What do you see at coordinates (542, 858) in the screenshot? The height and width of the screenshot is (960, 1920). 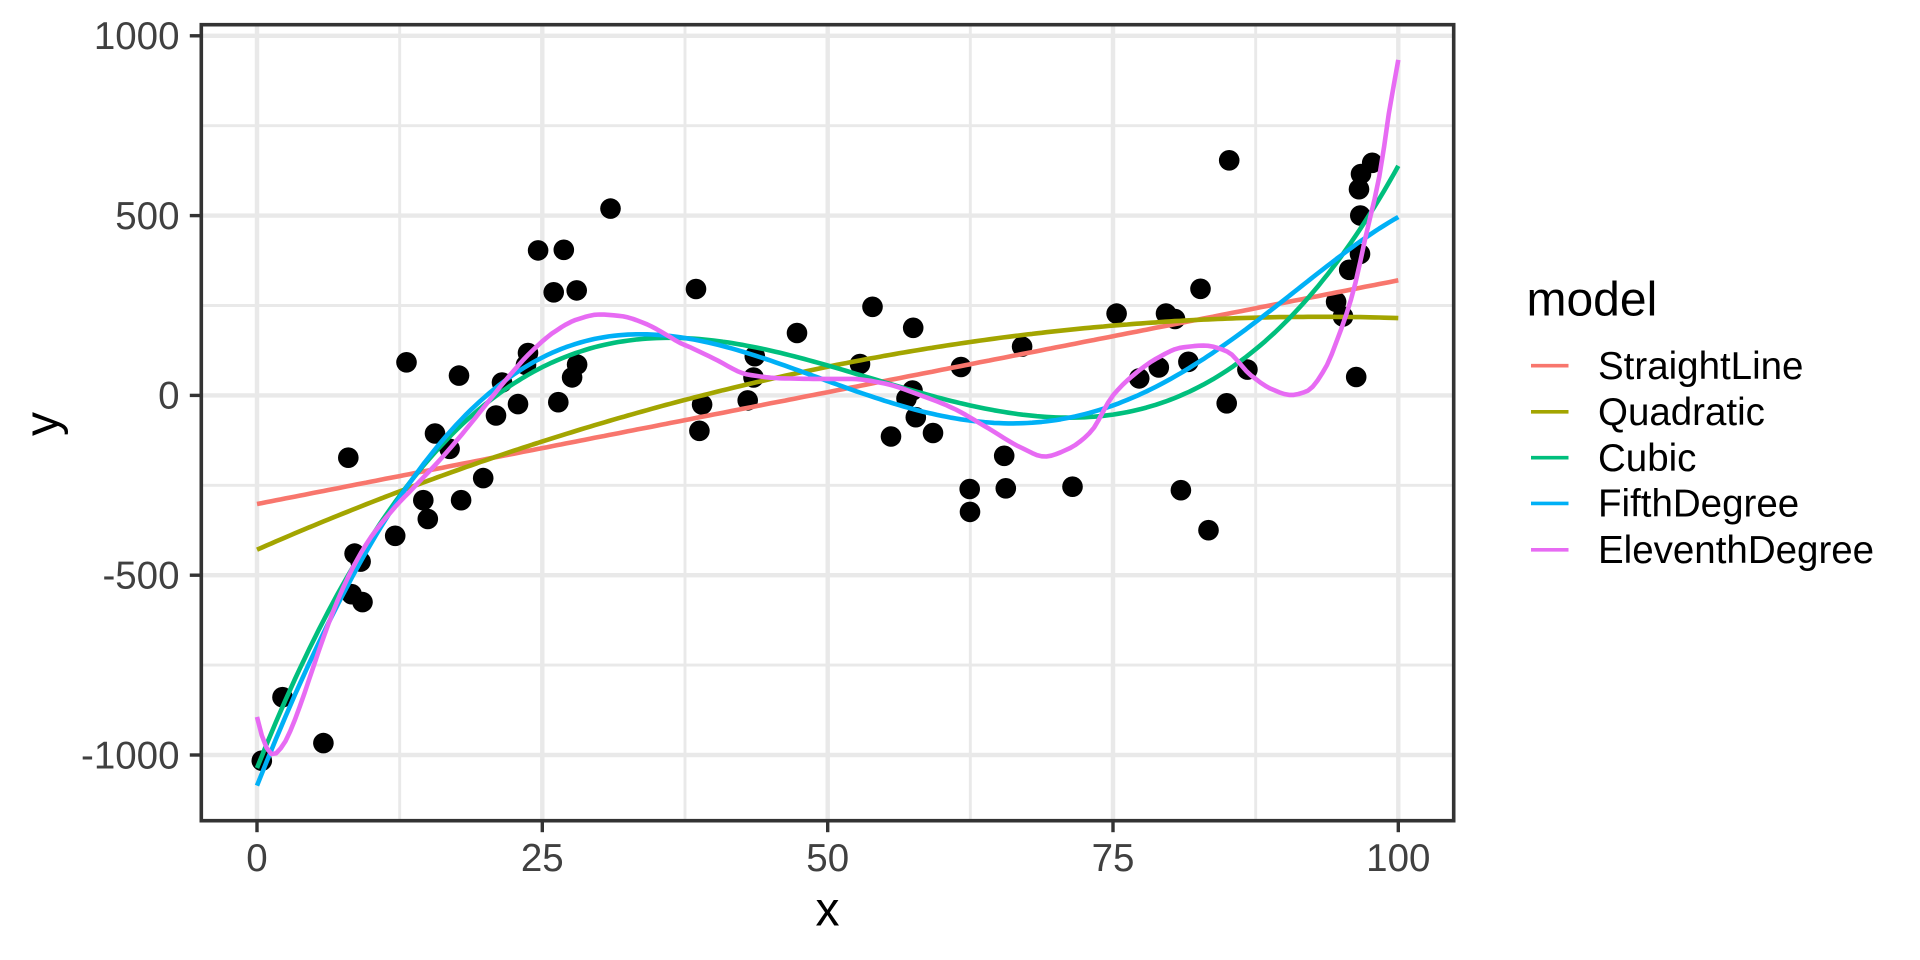 I see `svg-text: 25` at bounding box center [542, 858].